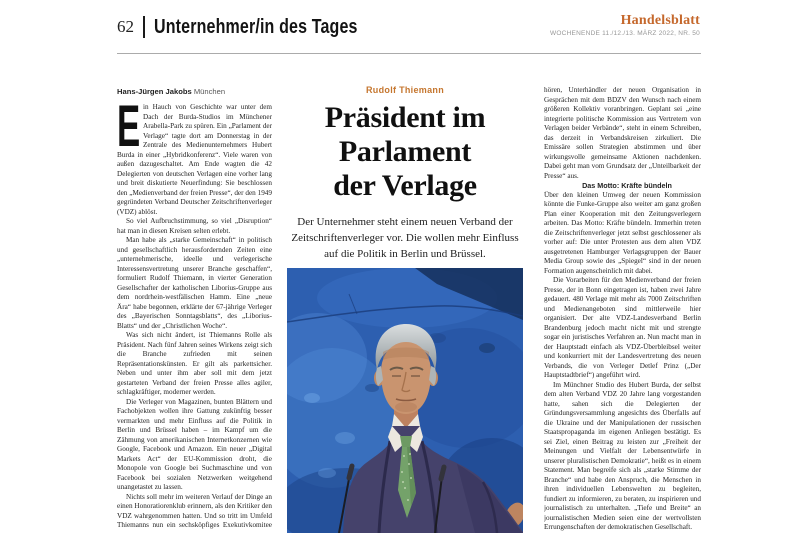  What do you see at coordinates (209, 91) in the screenshot?
I see `byline-location: München` at bounding box center [209, 91].